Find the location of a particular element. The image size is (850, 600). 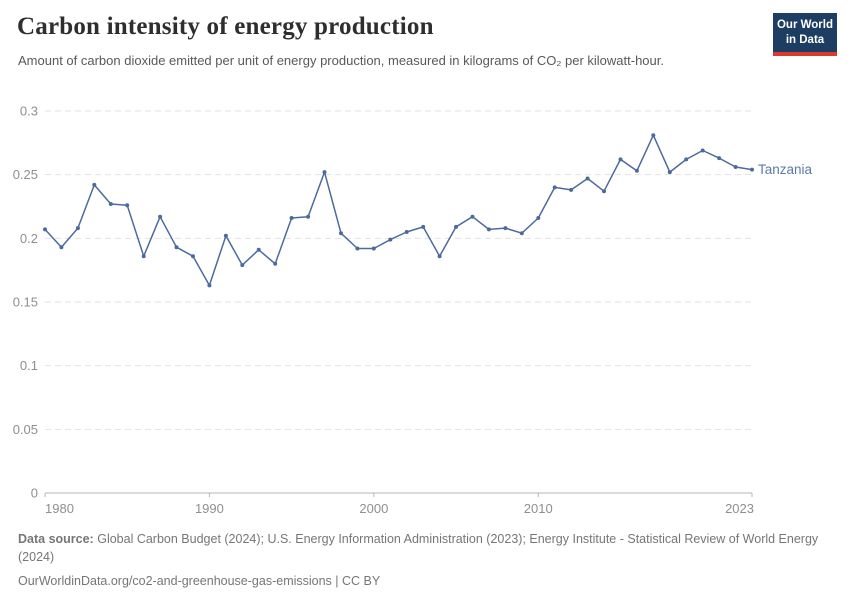

page-title: Carbon intensity of energy production is located at coordinates (225, 26).